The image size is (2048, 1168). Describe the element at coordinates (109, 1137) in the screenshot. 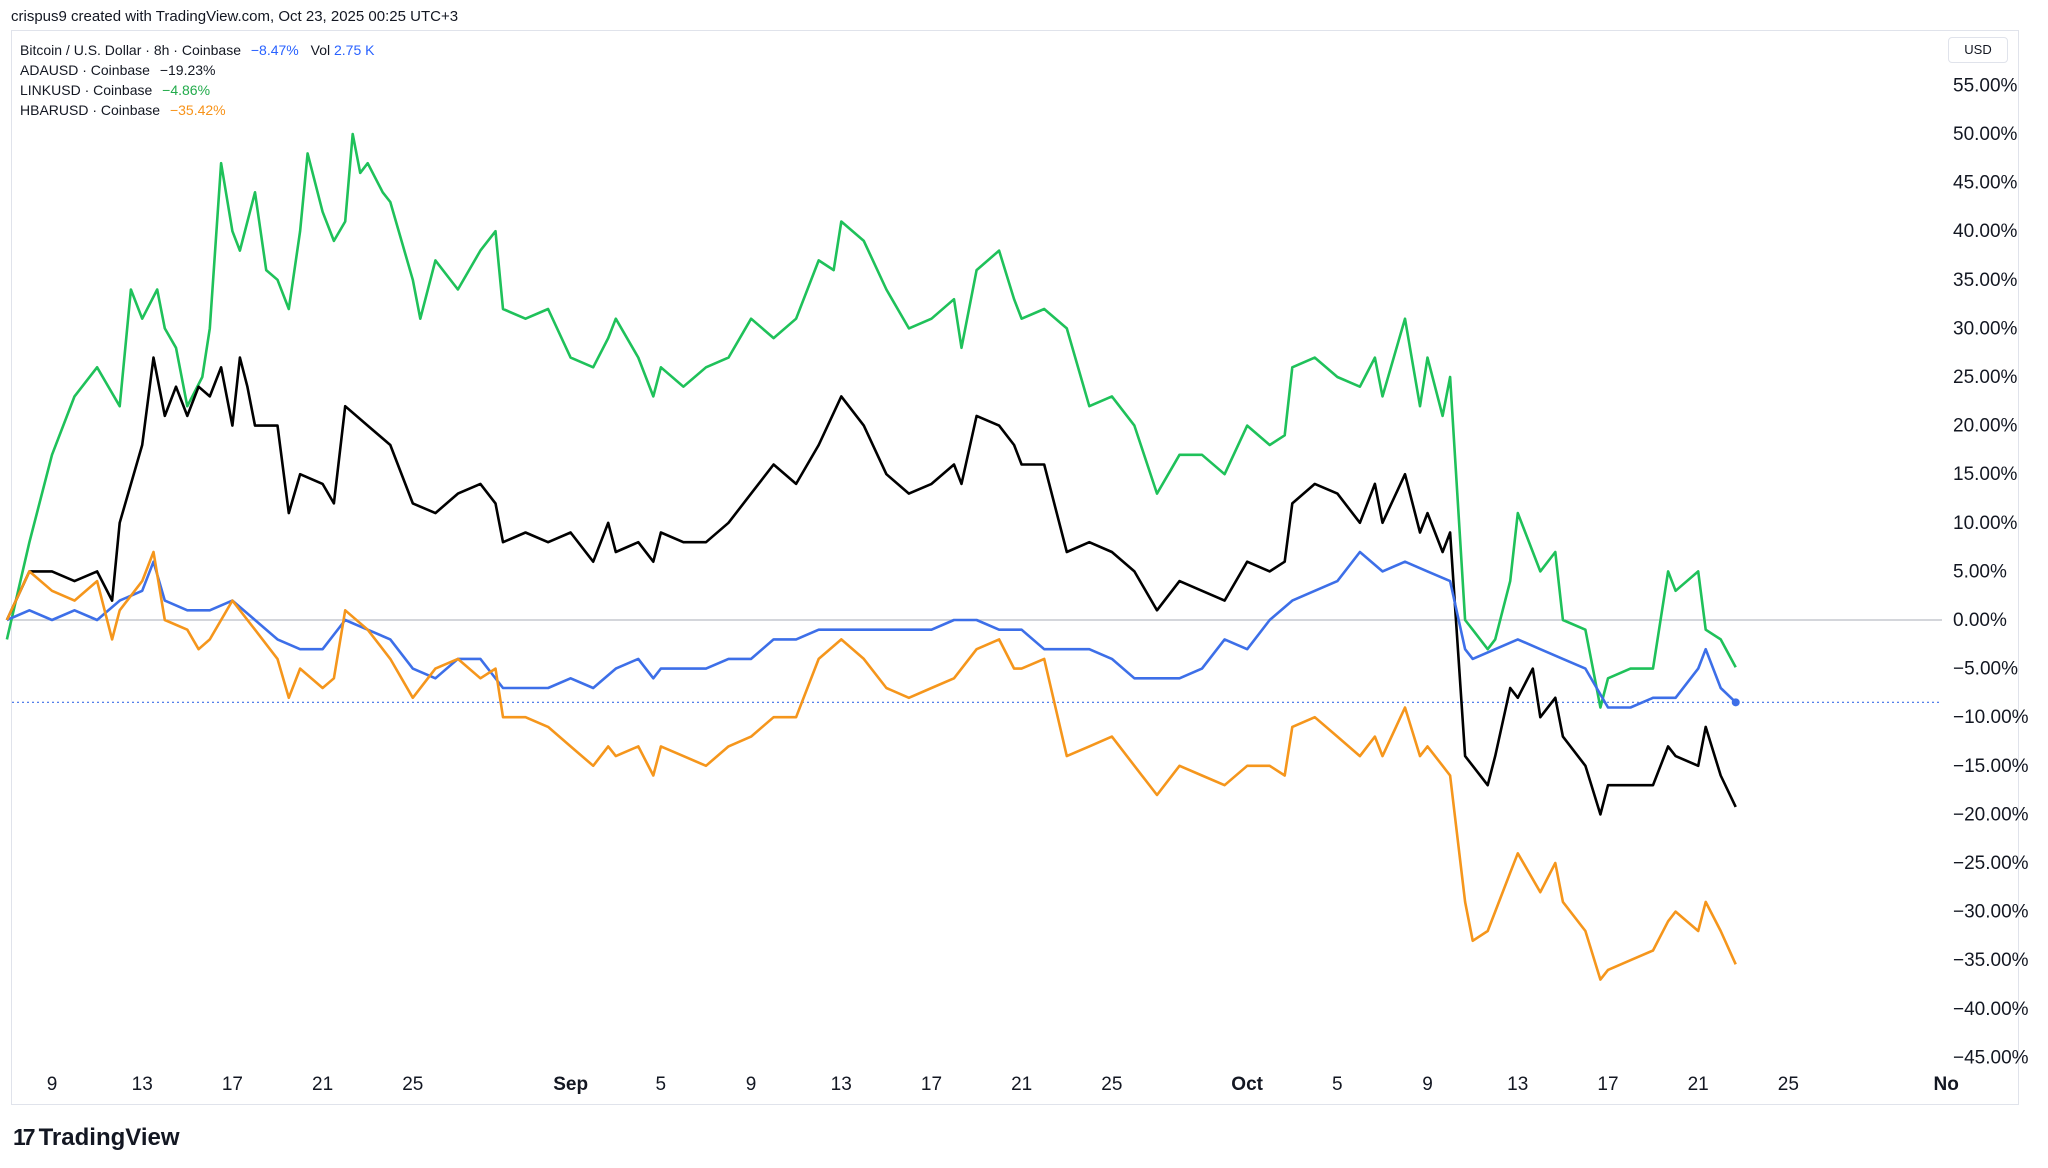

I see `tradingview-wordmark: TradingView` at that location.